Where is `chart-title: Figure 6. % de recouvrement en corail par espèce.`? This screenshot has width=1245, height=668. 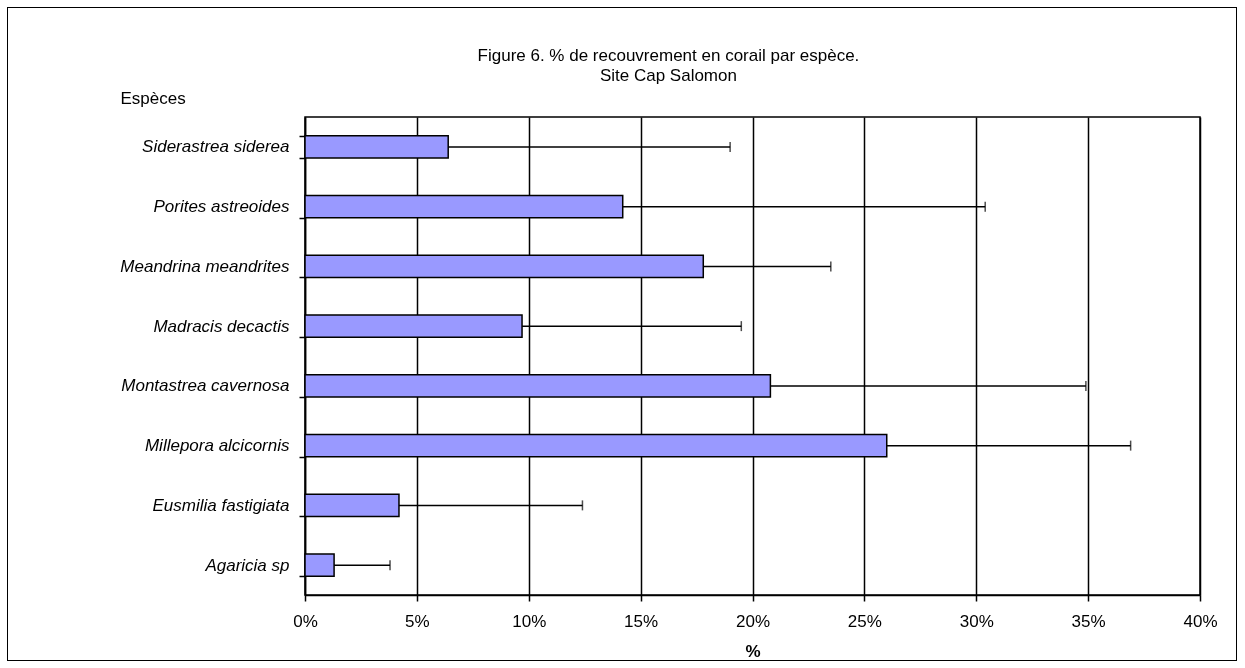
chart-title: Figure 6. % de recouvrement en corail par espèce. is located at coordinates (668, 55).